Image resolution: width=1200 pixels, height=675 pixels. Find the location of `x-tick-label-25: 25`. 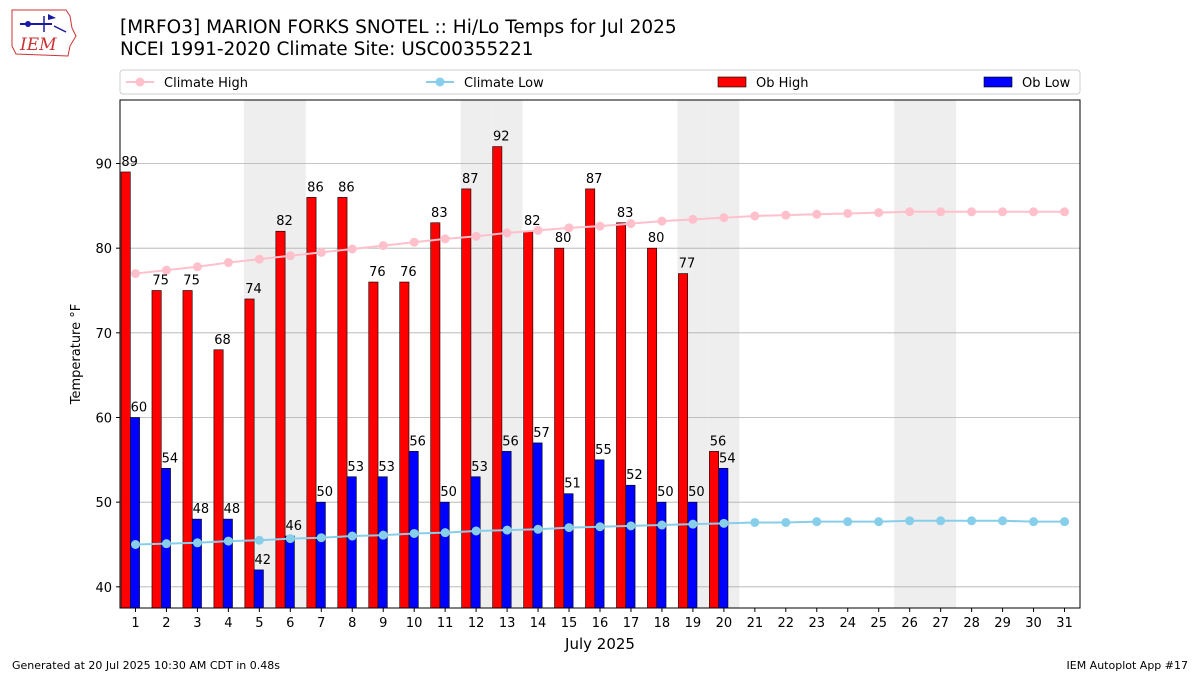

x-tick-label-25: 25 is located at coordinates (878, 623).